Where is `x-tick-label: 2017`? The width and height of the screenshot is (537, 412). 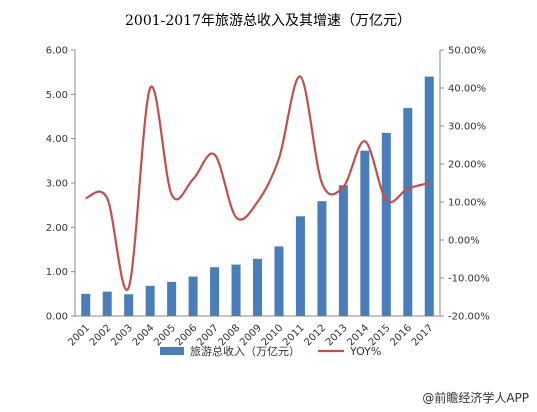 x-tick-label: 2017 is located at coordinates (423, 336).